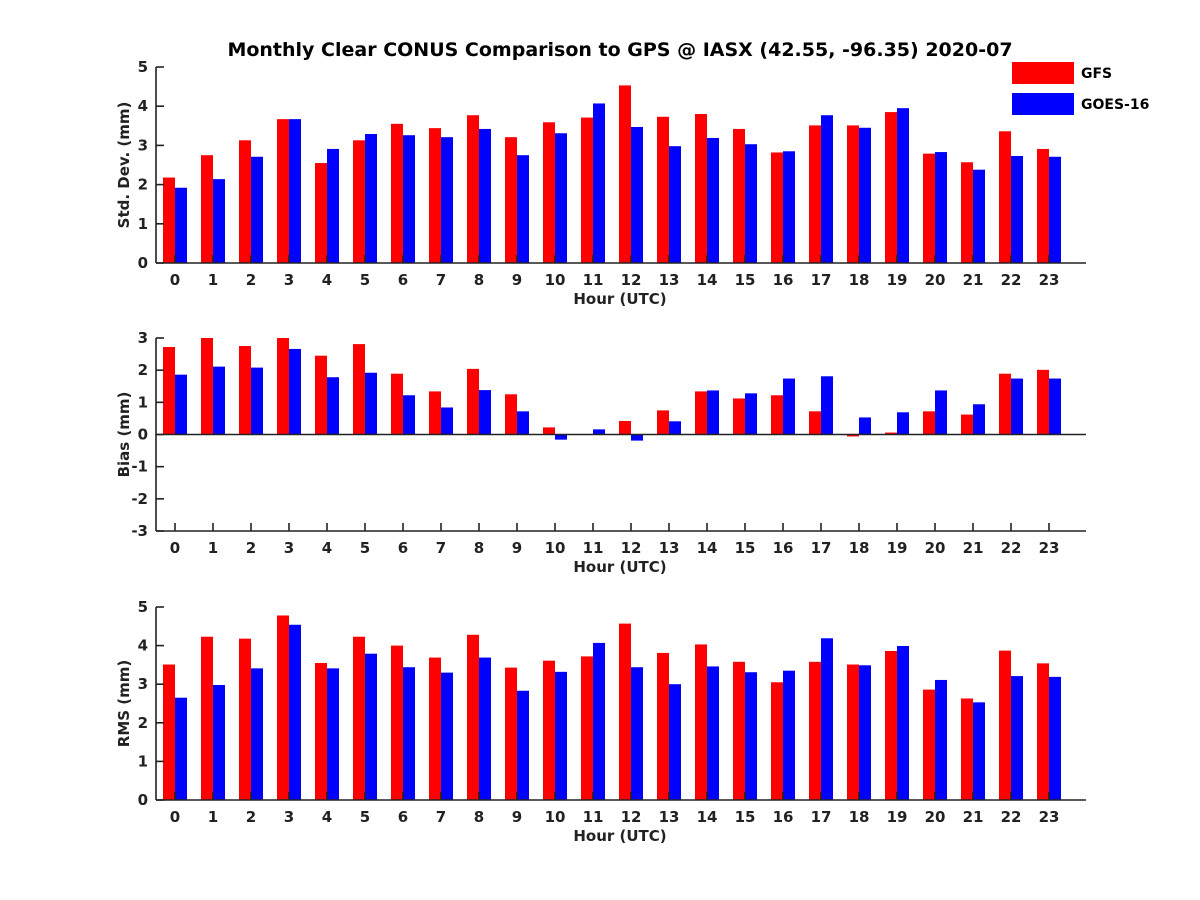 The image size is (1200, 900). What do you see at coordinates (821, 548) in the screenshot?
I see `bias-x-tick-label: 17` at bounding box center [821, 548].